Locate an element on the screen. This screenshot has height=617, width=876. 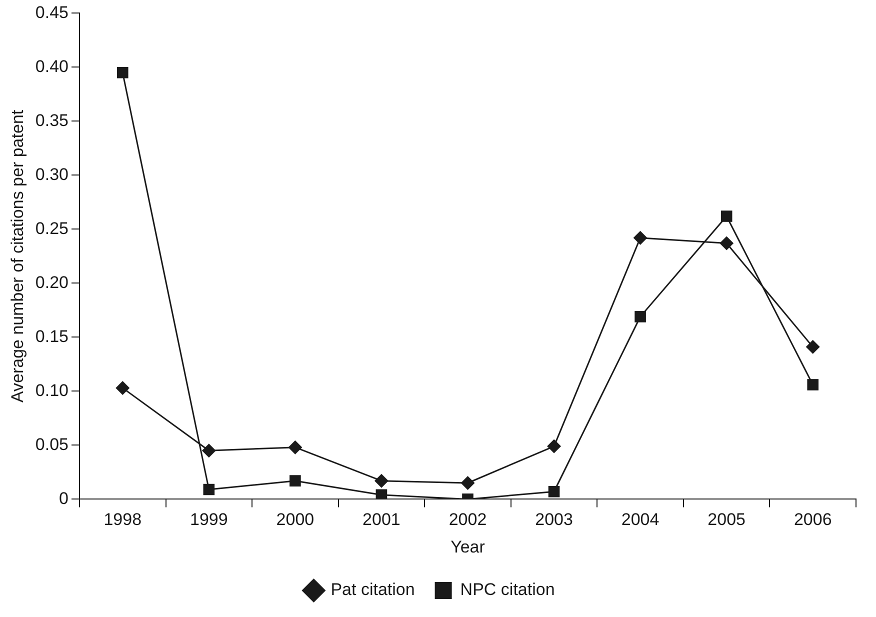
y-axis-title: Average number of citations per patent is located at coordinates (17, 256).